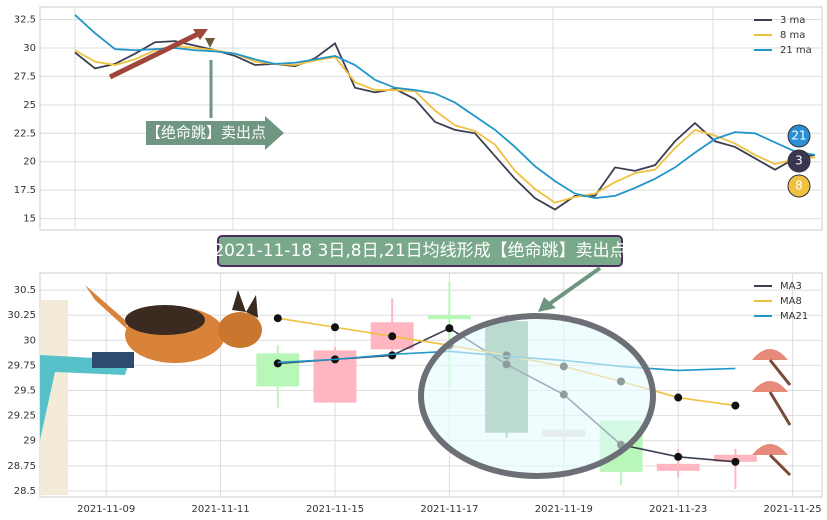 This screenshot has height=520, width=827. I want to click on banner, so click(420, 251).